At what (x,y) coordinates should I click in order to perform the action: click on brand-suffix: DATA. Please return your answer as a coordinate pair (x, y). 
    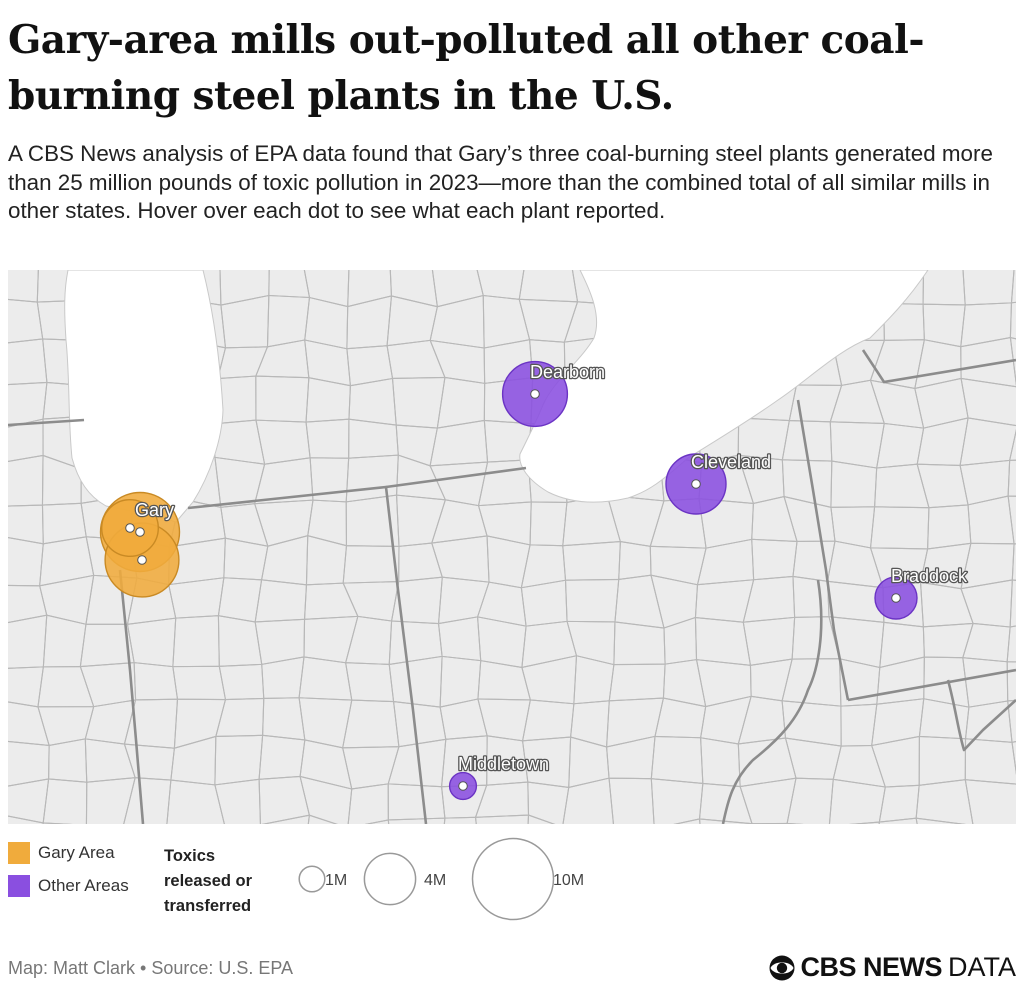
    Looking at the image, I should click on (981, 967).